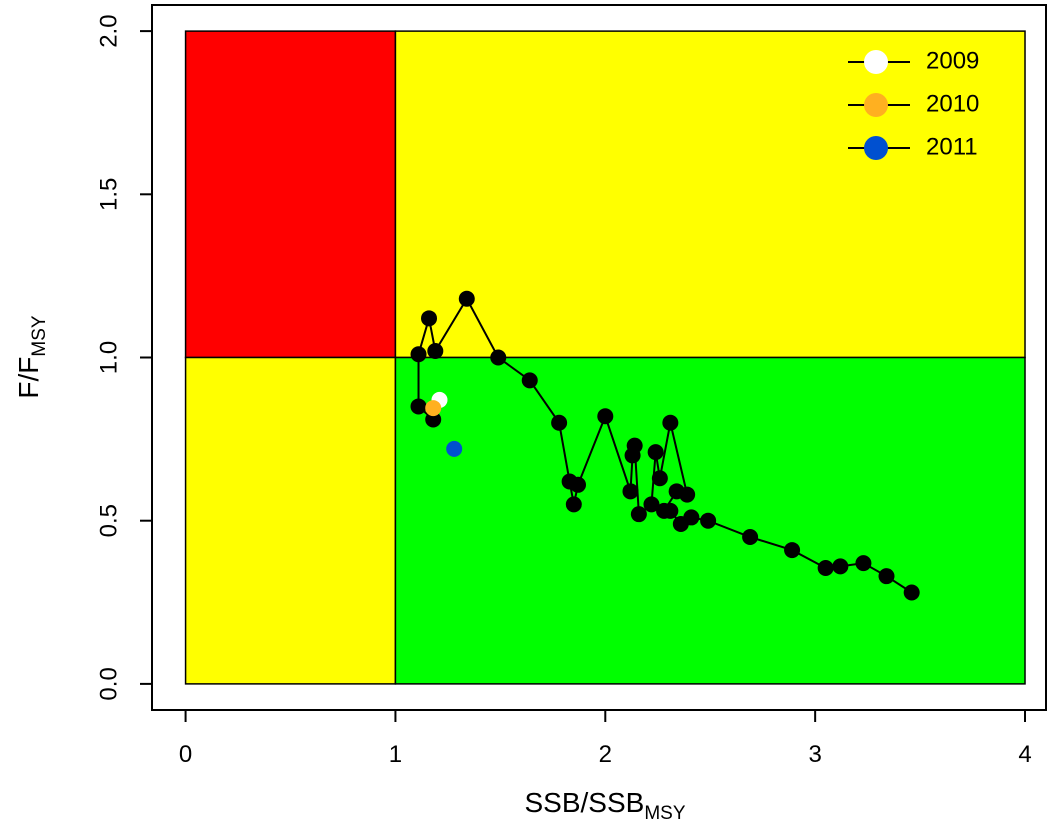  I want to click on x-tick-label: 2, so click(605, 754).